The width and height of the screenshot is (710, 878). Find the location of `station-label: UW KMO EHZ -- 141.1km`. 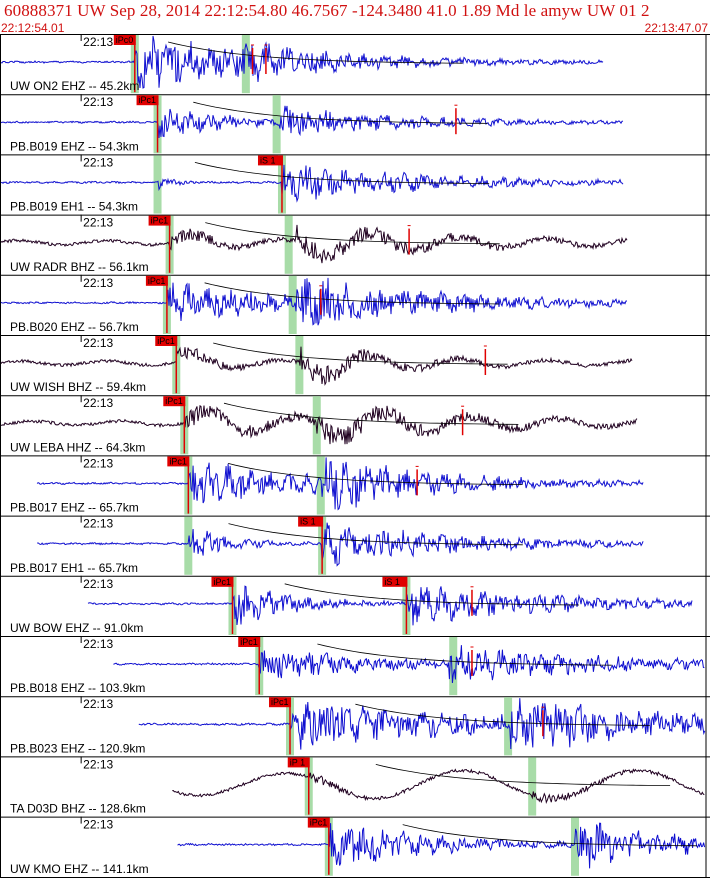

station-label: UW KMO EHZ -- 141.1km is located at coordinates (79, 869).